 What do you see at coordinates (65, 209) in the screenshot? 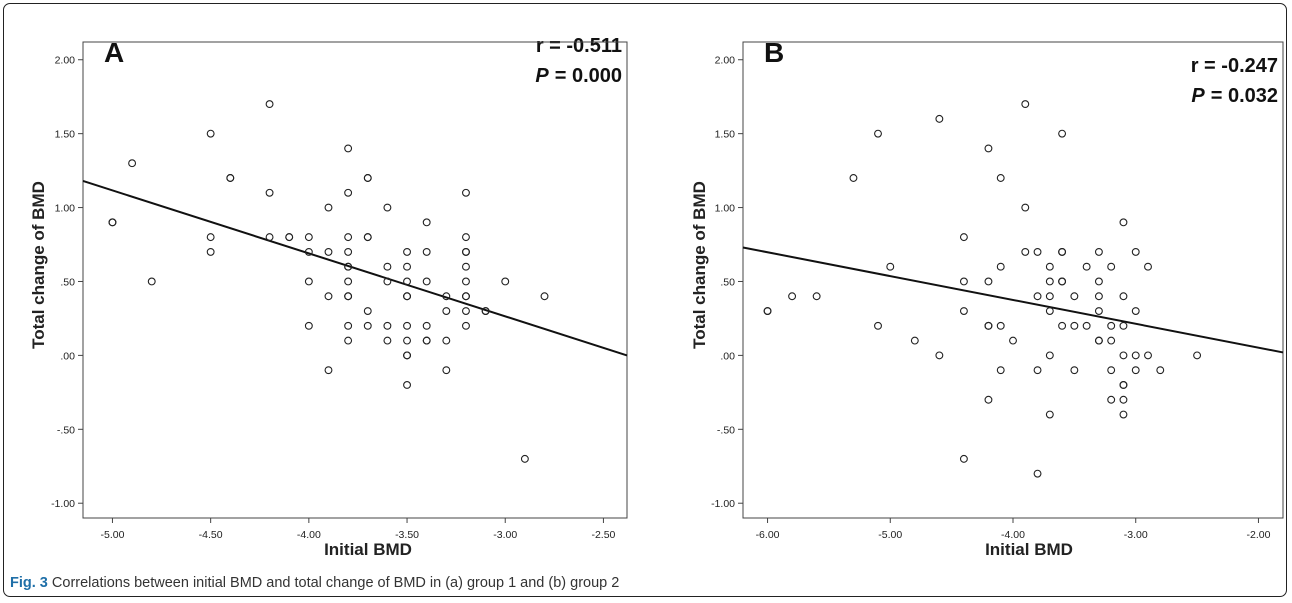
I see `y-tick-label: 1.00` at bounding box center [65, 209].